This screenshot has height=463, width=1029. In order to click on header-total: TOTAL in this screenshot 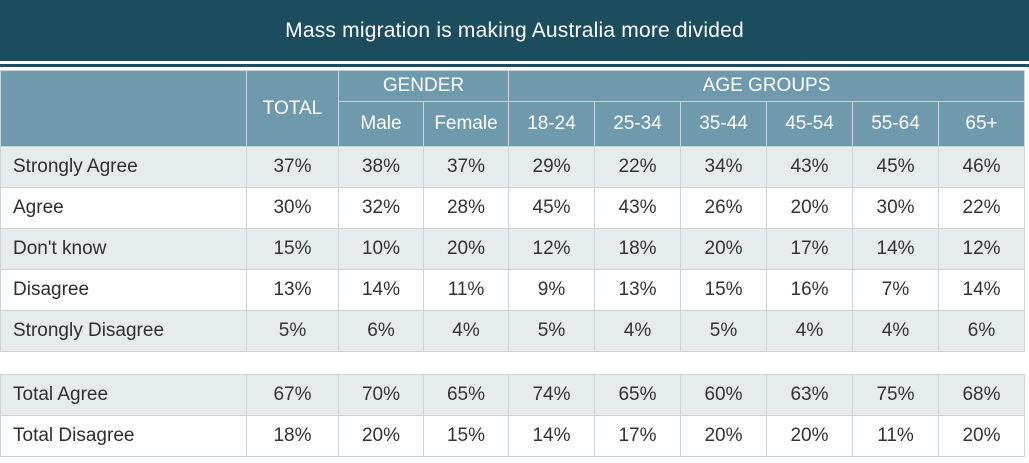, I will do `click(292, 108)`.